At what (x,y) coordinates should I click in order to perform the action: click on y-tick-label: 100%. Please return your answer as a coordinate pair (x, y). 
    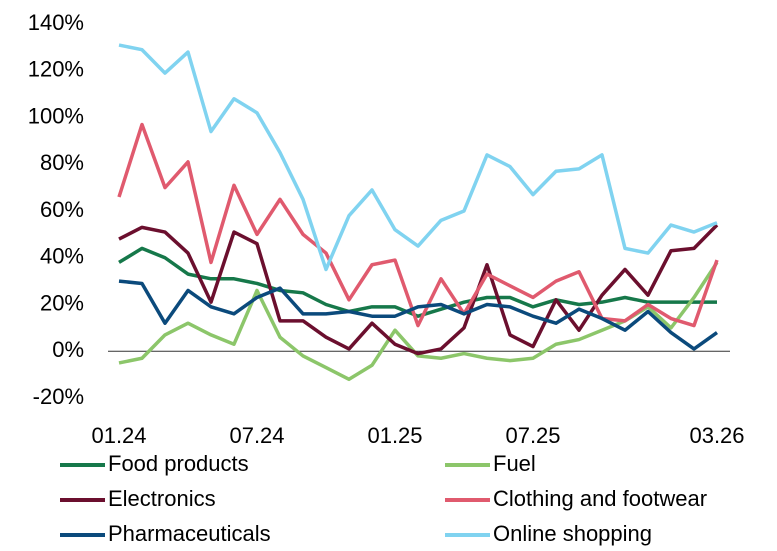
    Looking at the image, I should click on (56, 115).